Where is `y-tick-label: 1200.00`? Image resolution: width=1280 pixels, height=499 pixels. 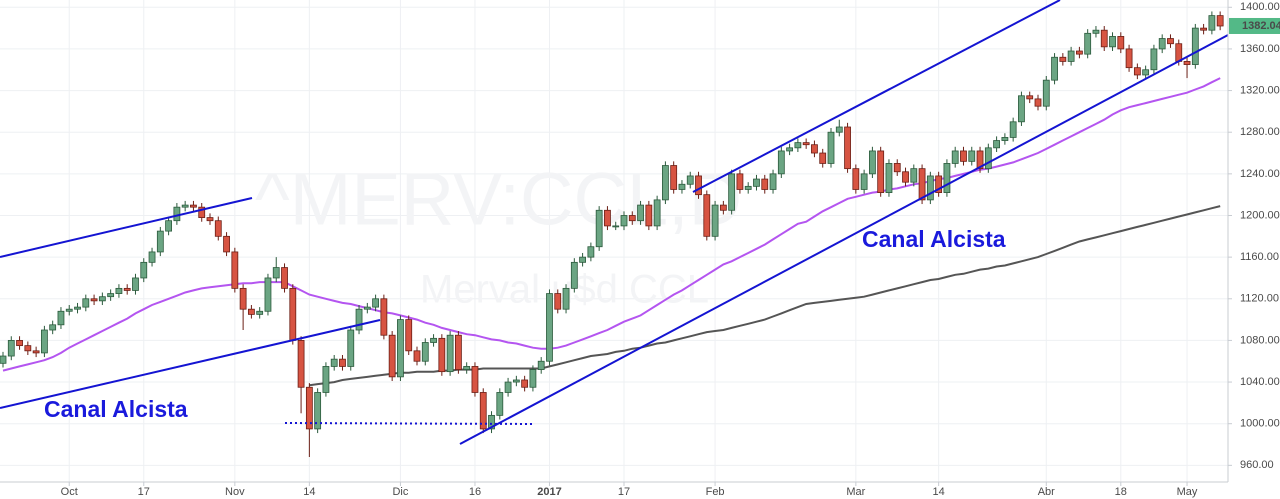 y-tick-label: 1200.00 is located at coordinates (1260, 215).